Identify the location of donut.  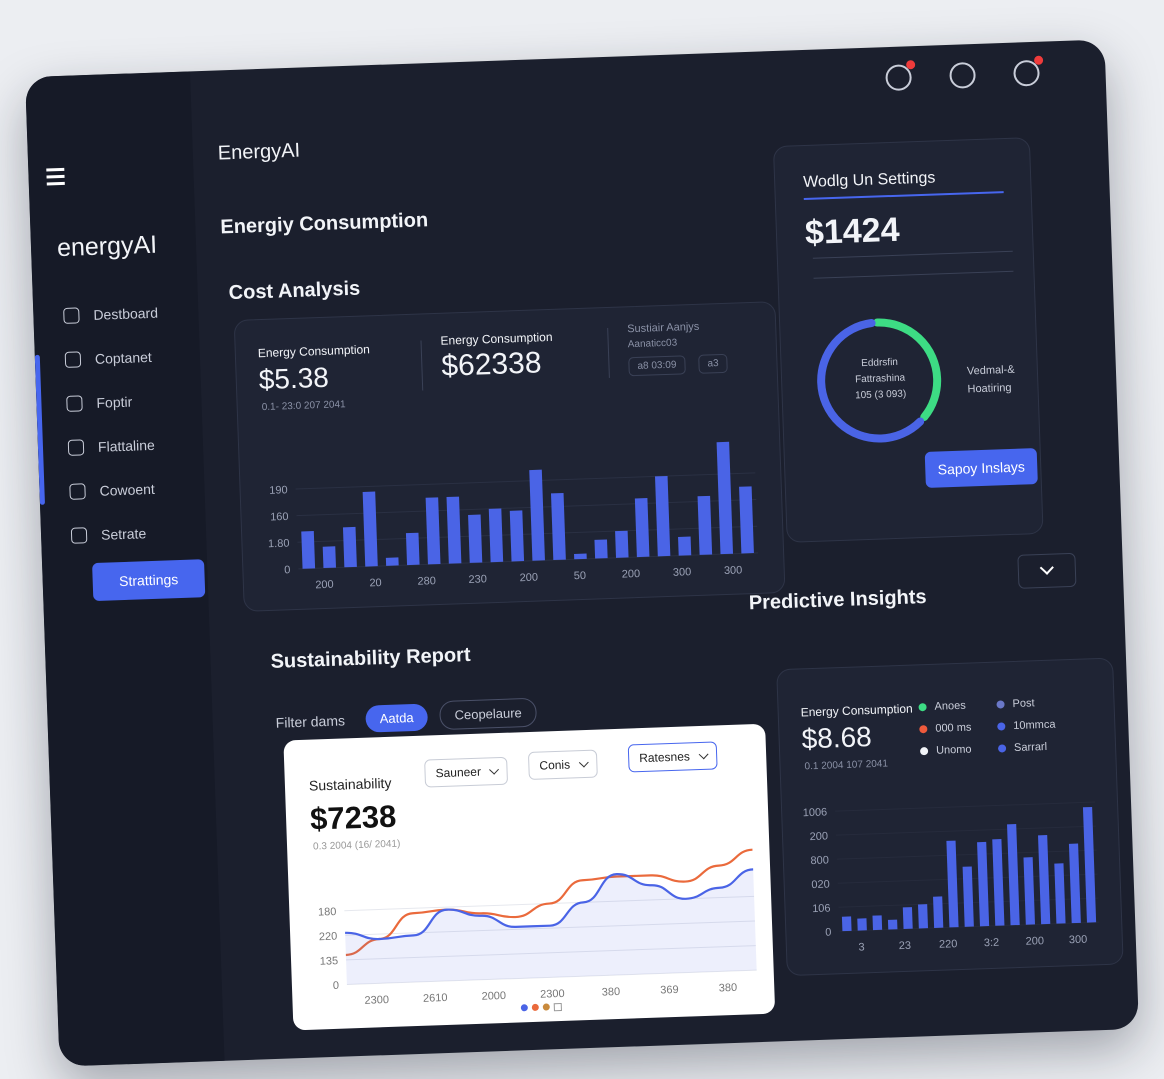
(879, 380).